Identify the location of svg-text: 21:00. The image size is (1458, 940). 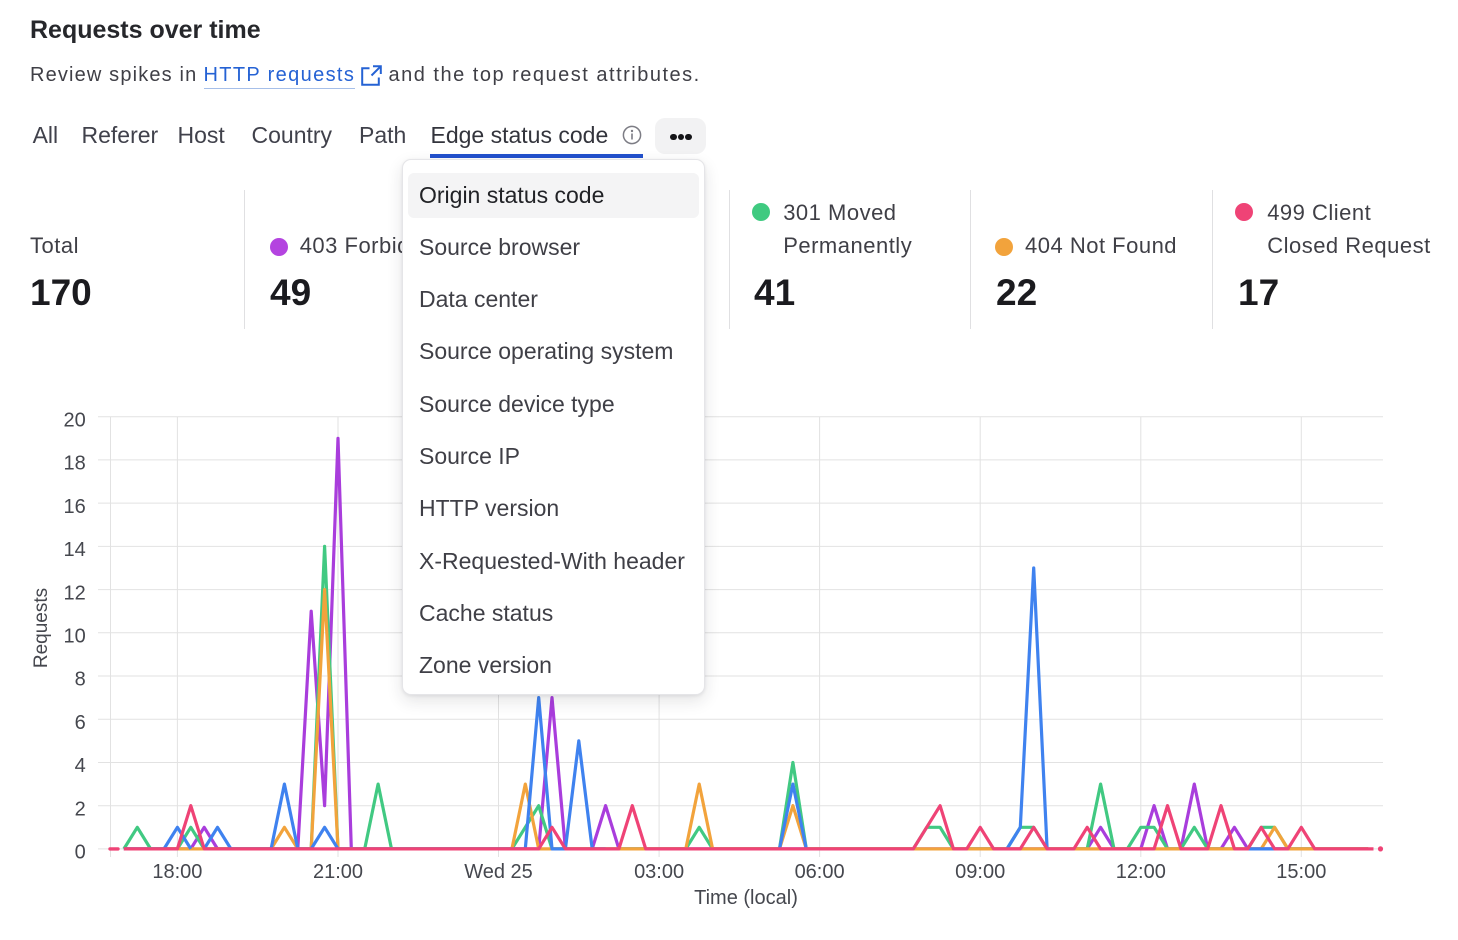
(338, 872).